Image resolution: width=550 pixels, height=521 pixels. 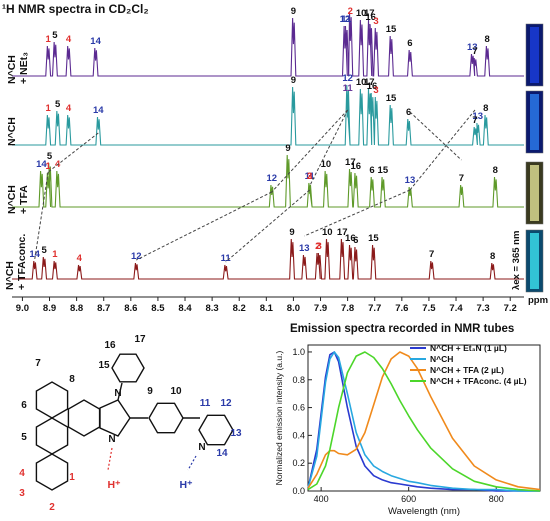 I want to click on nmr-x-tick-label: 7.7, so click(x=374, y=308).